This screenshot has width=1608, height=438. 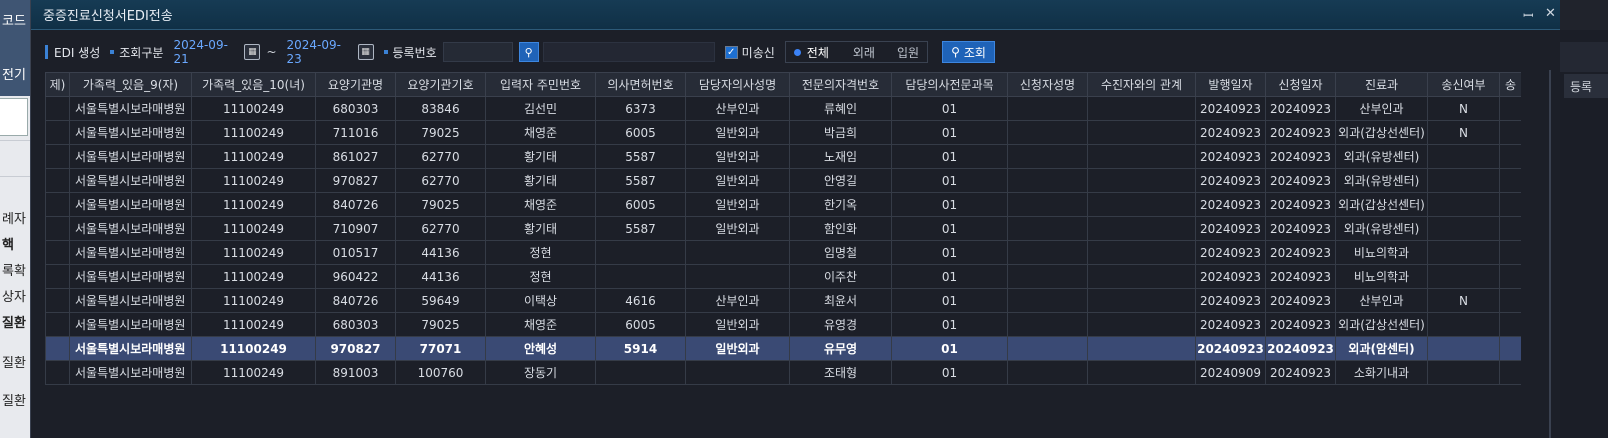 What do you see at coordinates (908, 52) in the screenshot?
I see `radio-inpatient: 입원` at bounding box center [908, 52].